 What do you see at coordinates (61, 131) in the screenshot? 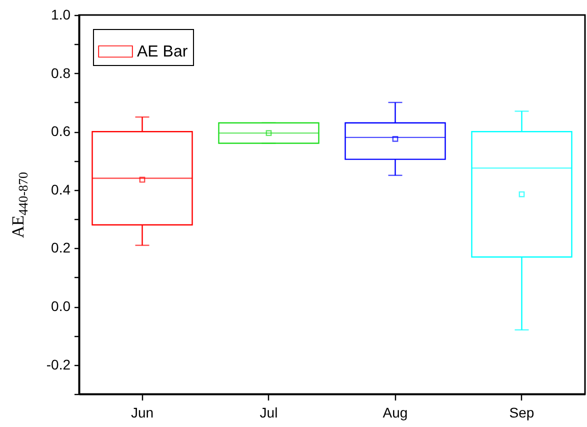
I see `y-tick-label: 0.6` at bounding box center [61, 131].